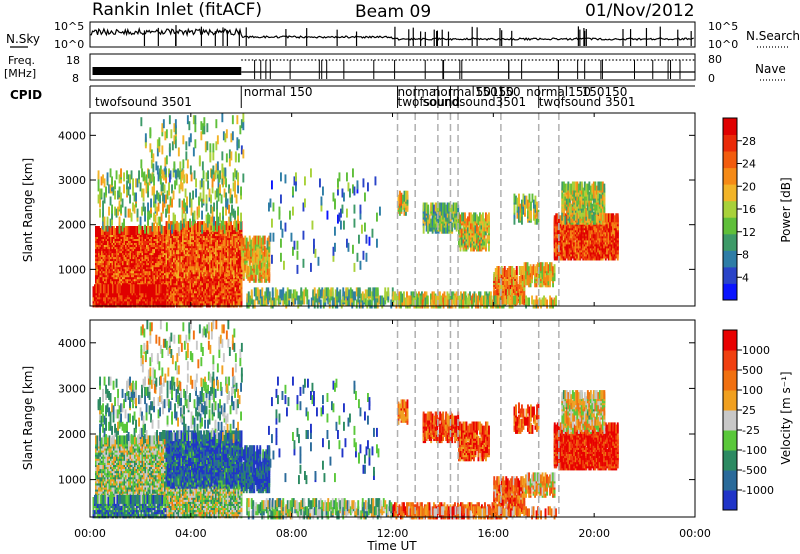 The height and width of the screenshot is (554, 800). I want to click on beam-title: Beam 09, so click(393, 12).